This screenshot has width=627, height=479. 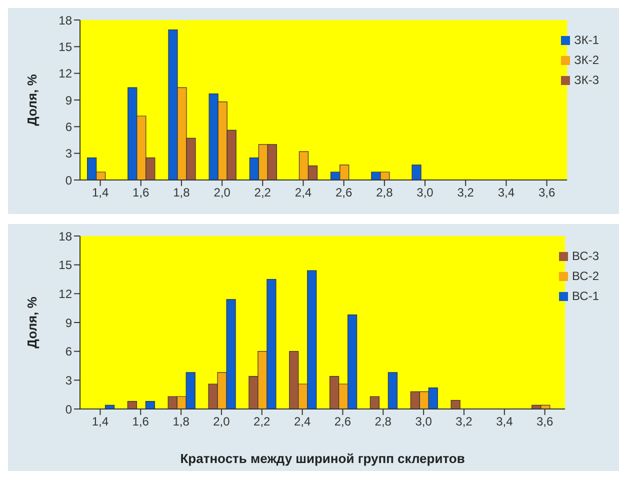 What do you see at coordinates (586, 40) in the screenshot?
I see `legend-label: ЗК-1` at bounding box center [586, 40].